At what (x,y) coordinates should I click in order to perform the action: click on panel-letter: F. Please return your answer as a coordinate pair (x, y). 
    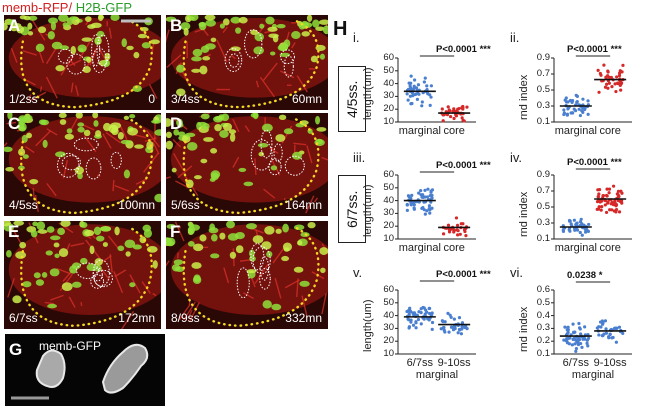
    Looking at the image, I should click on (175, 231).